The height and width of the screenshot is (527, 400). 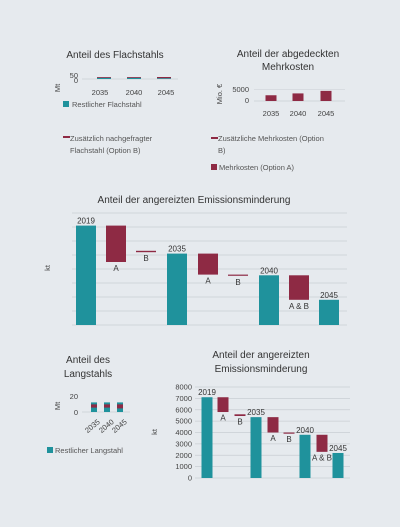 What do you see at coordinates (183, 398) in the screenshot?
I see `emission-klein-ytick-7000: 7000` at bounding box center [183, 398].